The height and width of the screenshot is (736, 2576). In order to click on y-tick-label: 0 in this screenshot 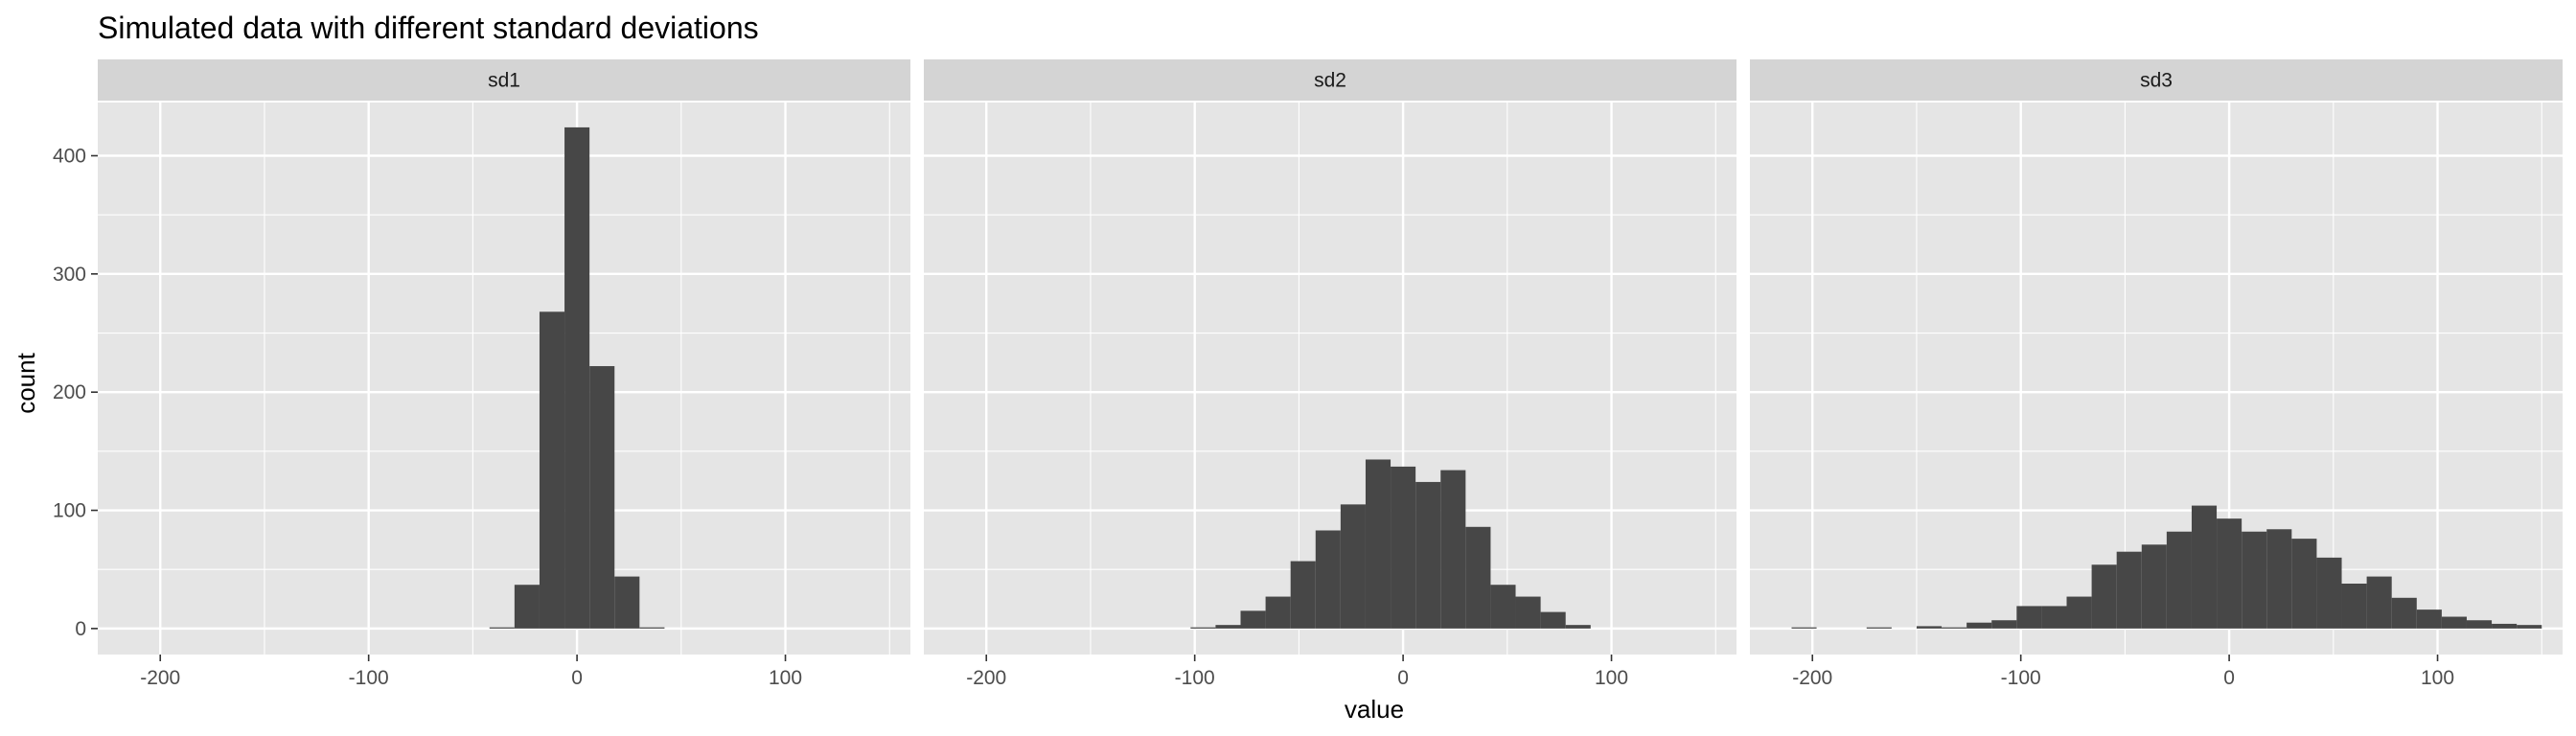, I will do `click(80, 629)`.